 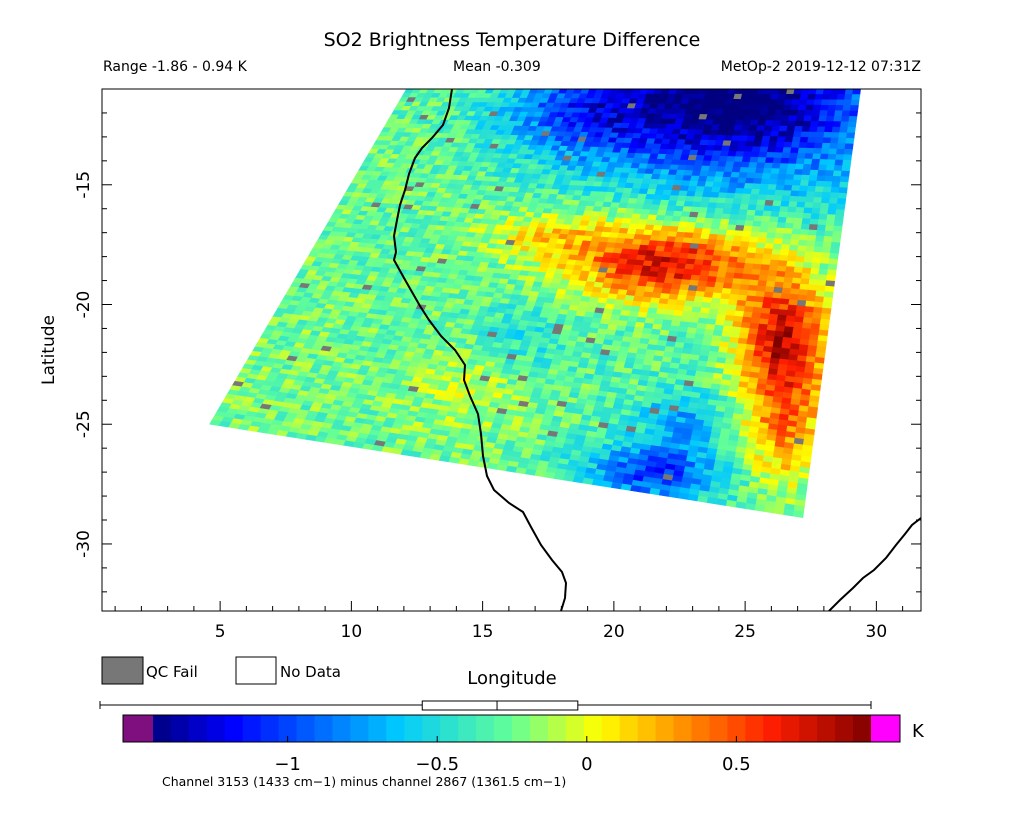 I want to click on boxplot-box, so click(x=500, y=705).